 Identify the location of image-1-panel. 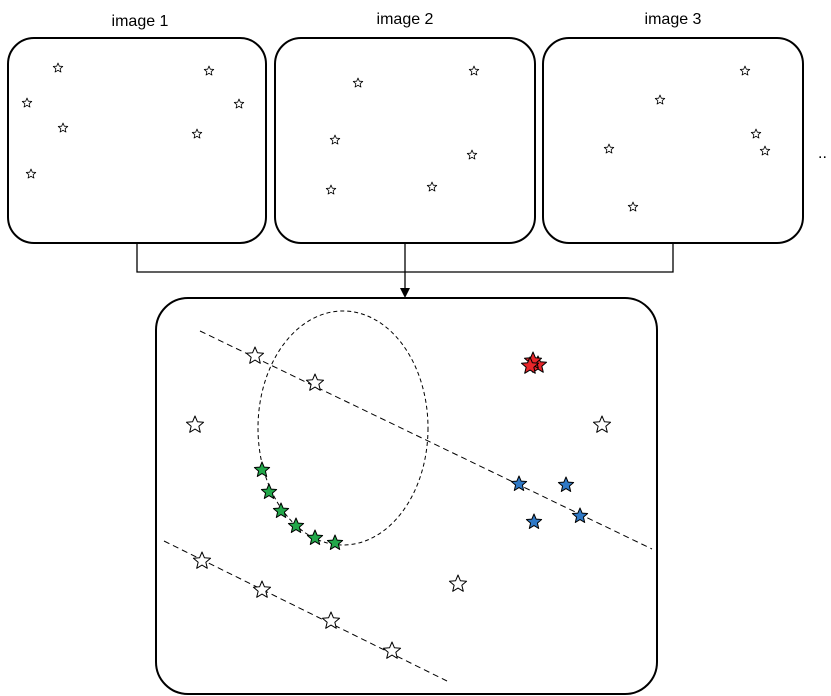
(137, 140).